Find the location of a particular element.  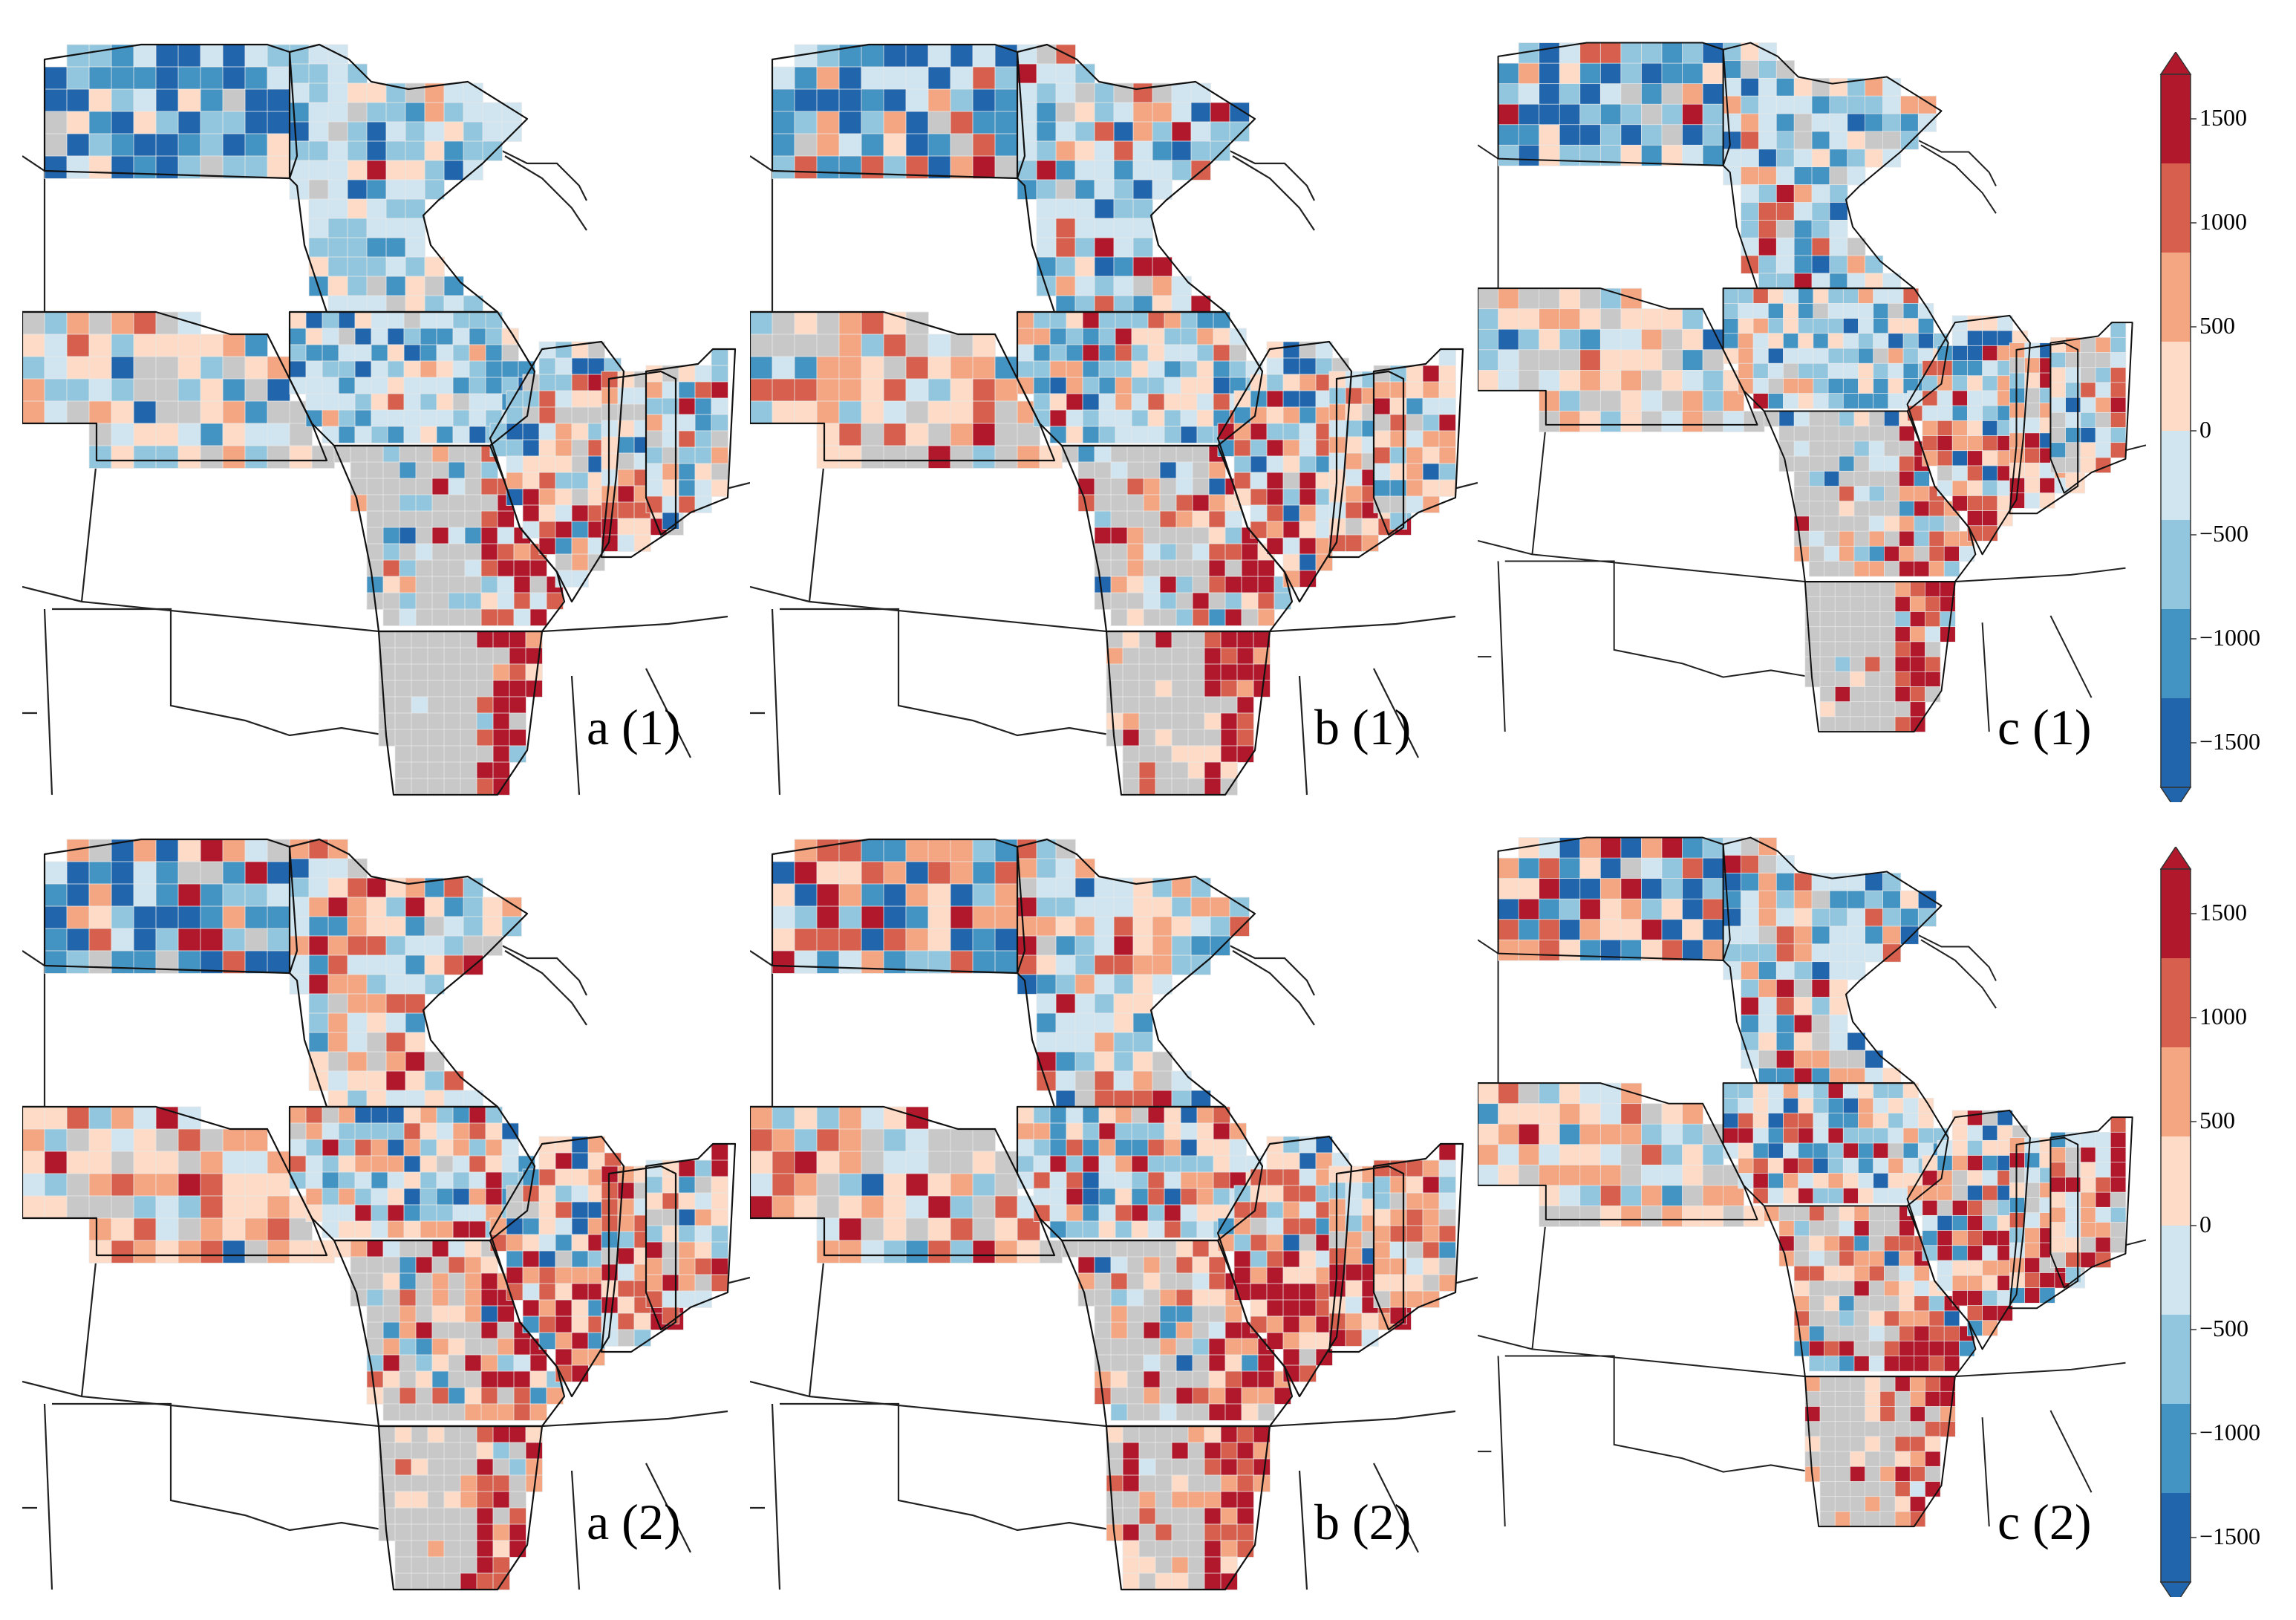

colorbar-top-svg is located at coordinates (2177, 431).